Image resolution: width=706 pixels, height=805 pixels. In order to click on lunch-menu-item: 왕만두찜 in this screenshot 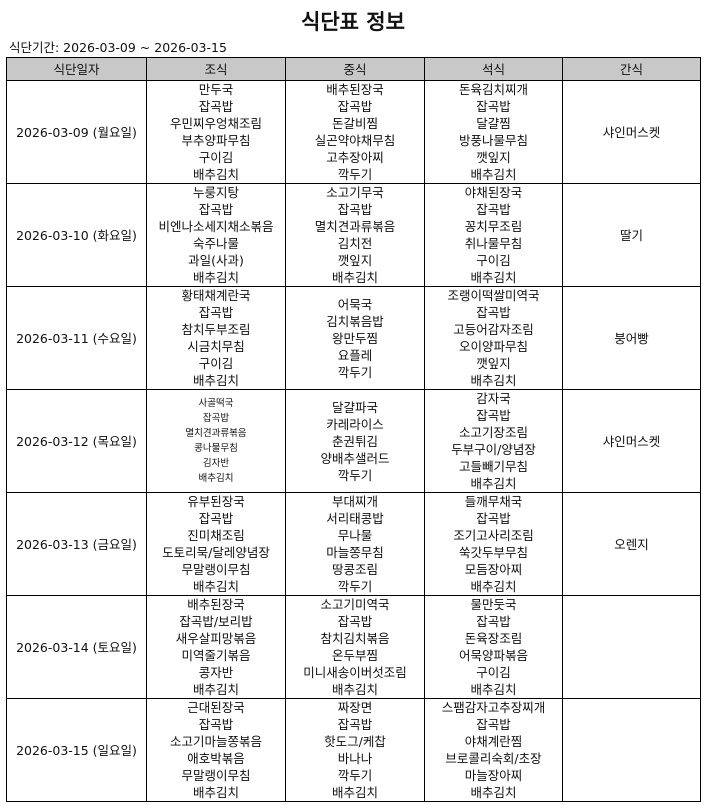, I will do `click(354, 338)`.